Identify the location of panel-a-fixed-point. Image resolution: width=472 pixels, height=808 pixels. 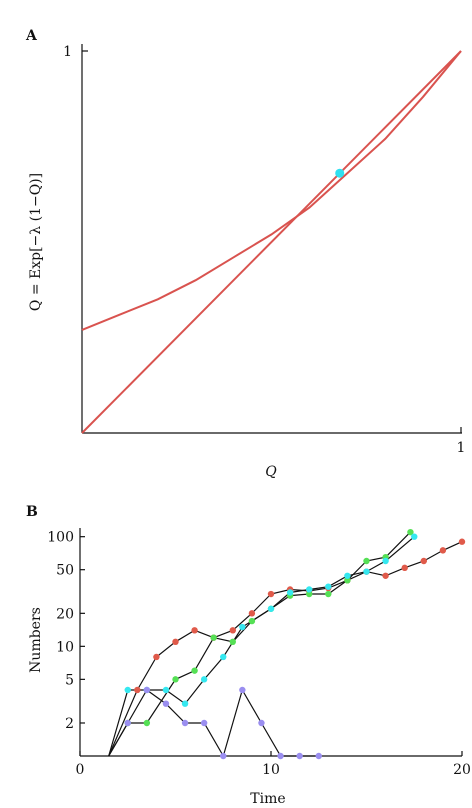
(340, 173).